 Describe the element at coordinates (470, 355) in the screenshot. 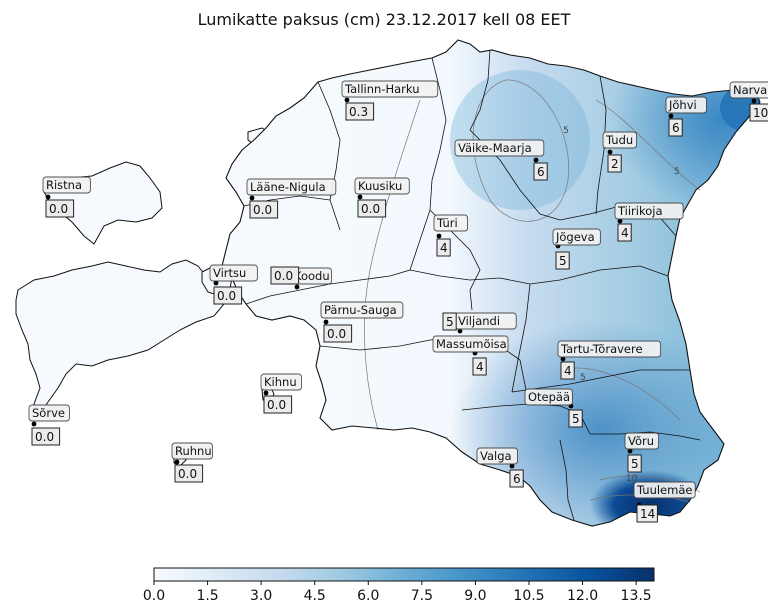

I see `station-marker: Massumõisa 4` at that location.